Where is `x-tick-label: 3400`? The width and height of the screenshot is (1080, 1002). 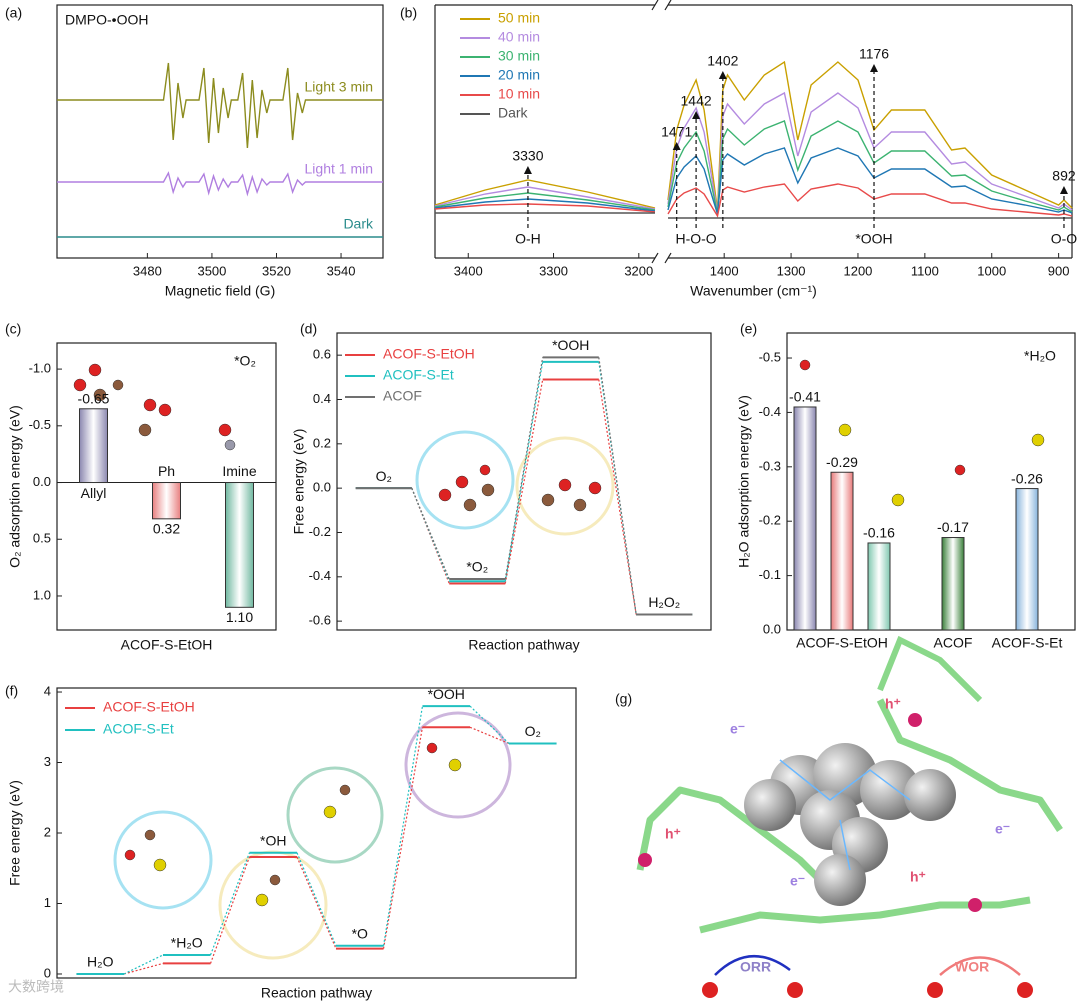
x-tick-label: 3400 is located at coordinates (468, 270).